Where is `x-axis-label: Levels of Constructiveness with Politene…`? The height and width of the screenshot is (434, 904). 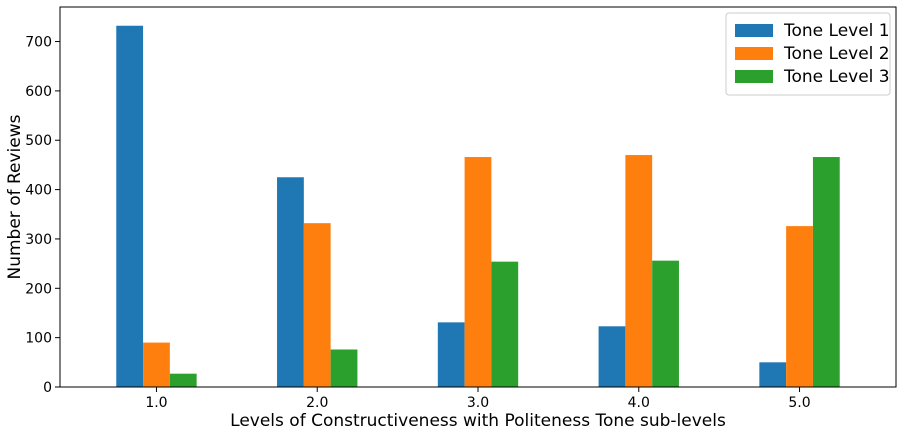 x-axis-label: Levels of Constructiveness with Politene… is located at coordinates (478, 421).